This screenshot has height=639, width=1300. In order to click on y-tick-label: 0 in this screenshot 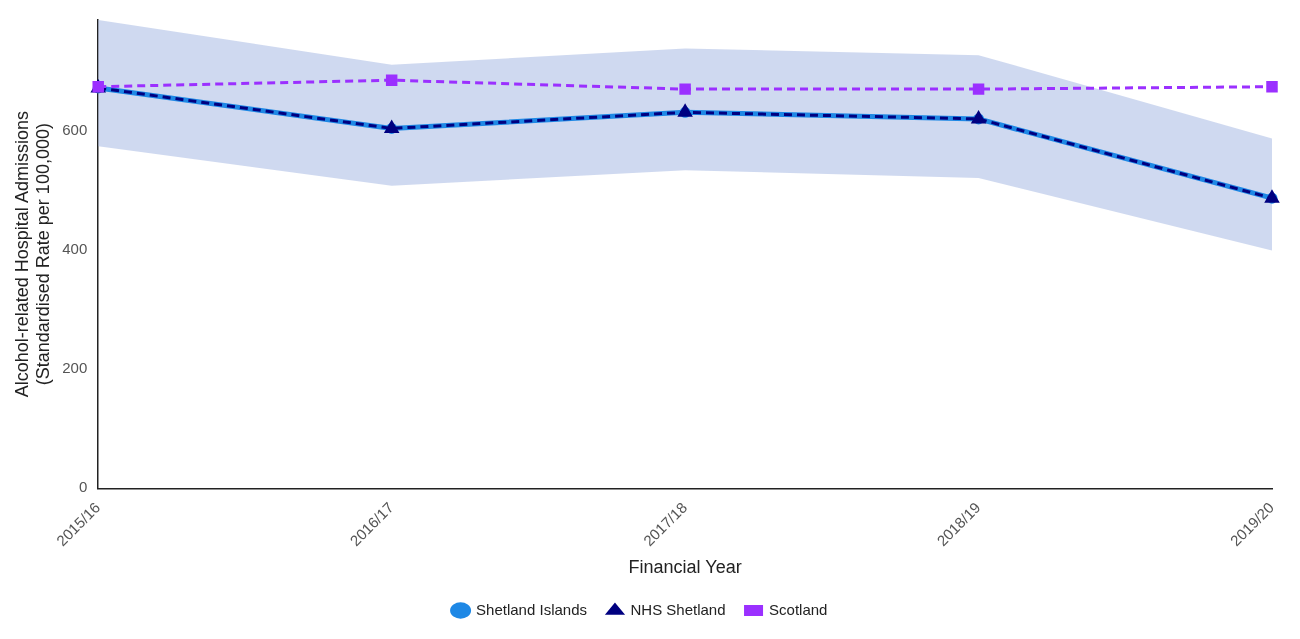, I will do `click(83, 487)`.